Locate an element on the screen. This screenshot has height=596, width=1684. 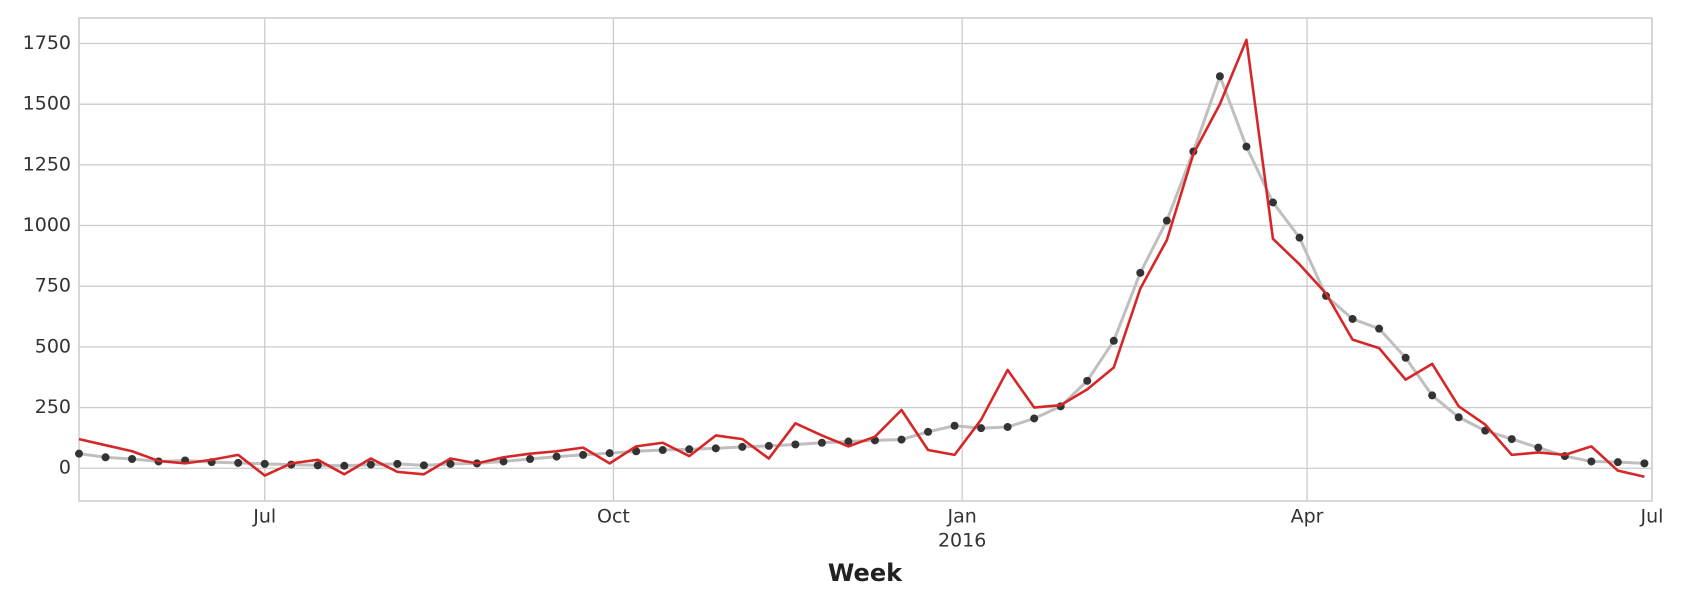
x-tick-label: Apr is located at coordinates (1307, 517).